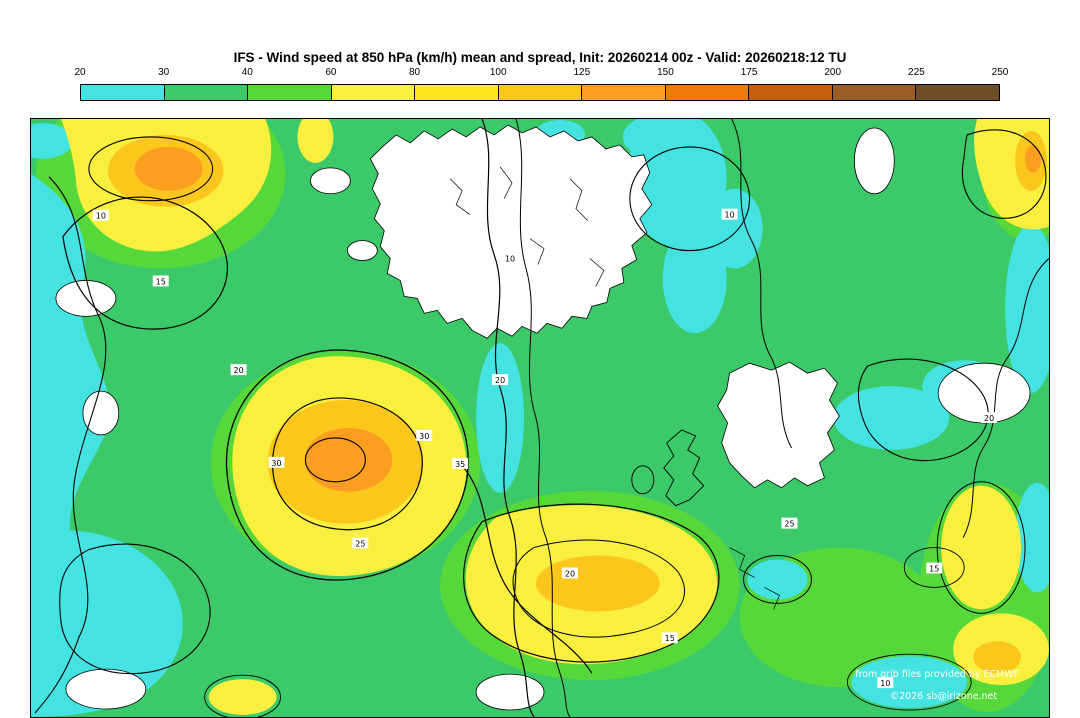 The image size is (1080, 718). What do you see at coordinates (164, 72) in the screenshot?
I see `colorbar-tick: 30` at bounding box center [164, 72].